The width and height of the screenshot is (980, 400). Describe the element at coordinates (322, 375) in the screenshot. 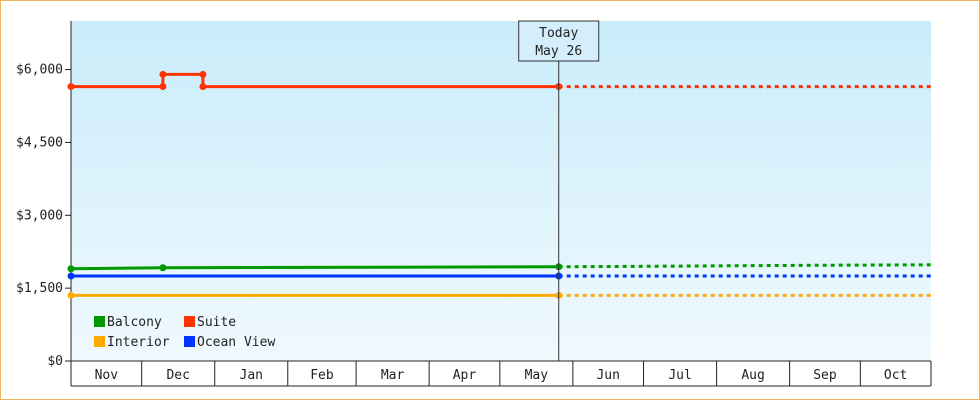

I see `x-month-label: Feb` at that location.